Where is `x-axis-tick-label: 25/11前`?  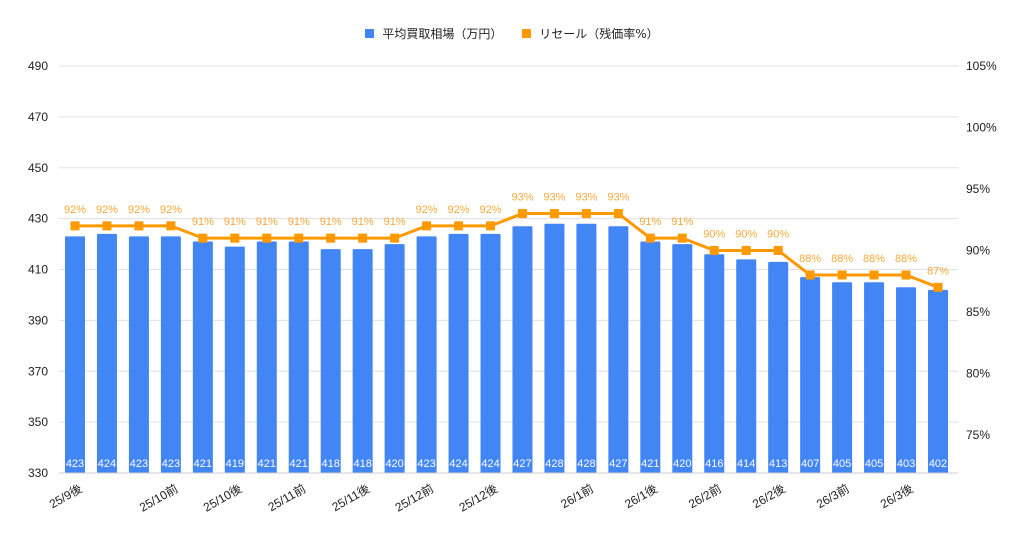
x-axis-tick-label: 25/11前 is located at coordinates (286, 498).